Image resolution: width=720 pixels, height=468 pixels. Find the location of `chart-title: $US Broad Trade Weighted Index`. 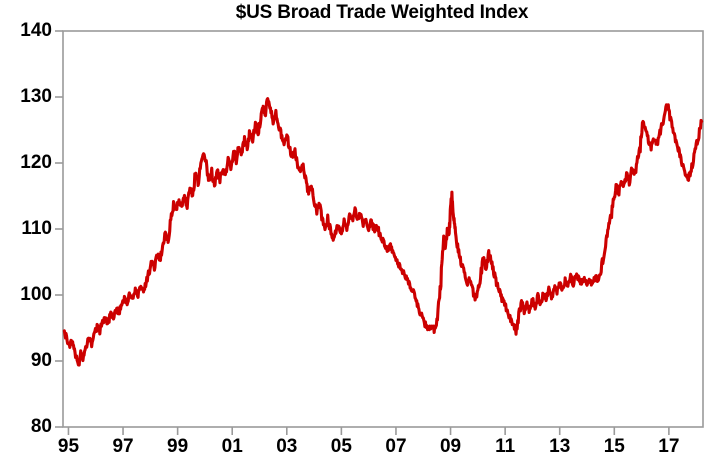

chart-title: $US Broad Trade Weighted Index is located at coordinates (382, 12).